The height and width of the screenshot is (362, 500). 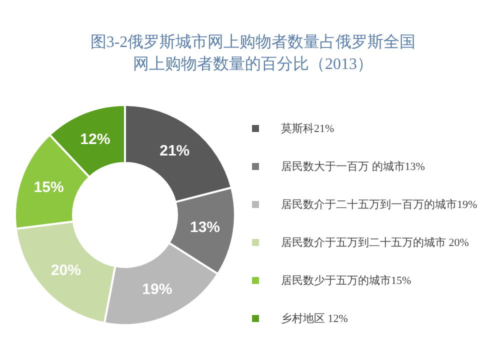 What do you see at coordinates (49, 187) in the screenshot?
I see `data-label: 15%` at bounding box center [49, 187].